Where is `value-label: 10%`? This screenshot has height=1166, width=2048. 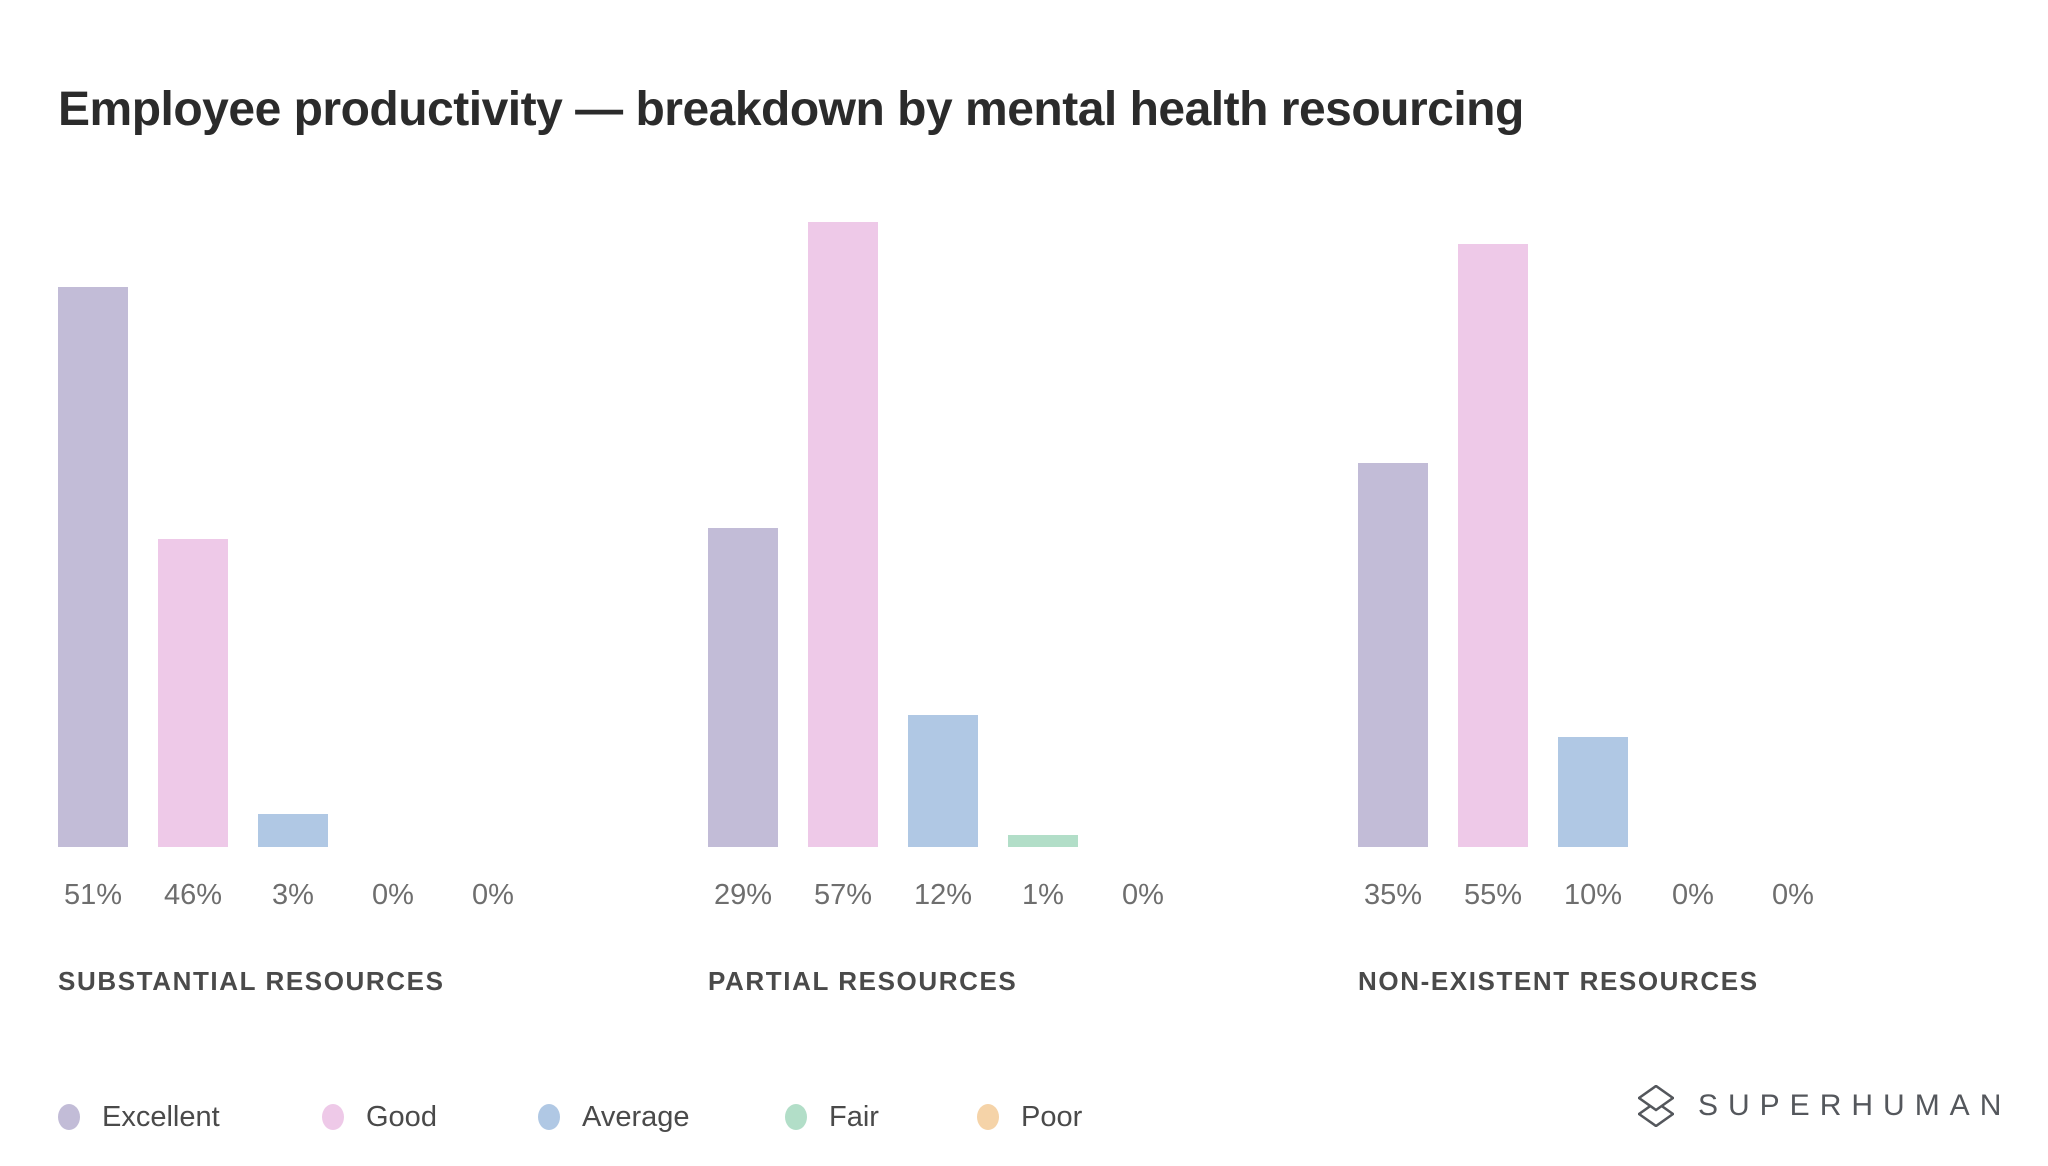
value-label: 10% is located at coordinates (1593, 895).